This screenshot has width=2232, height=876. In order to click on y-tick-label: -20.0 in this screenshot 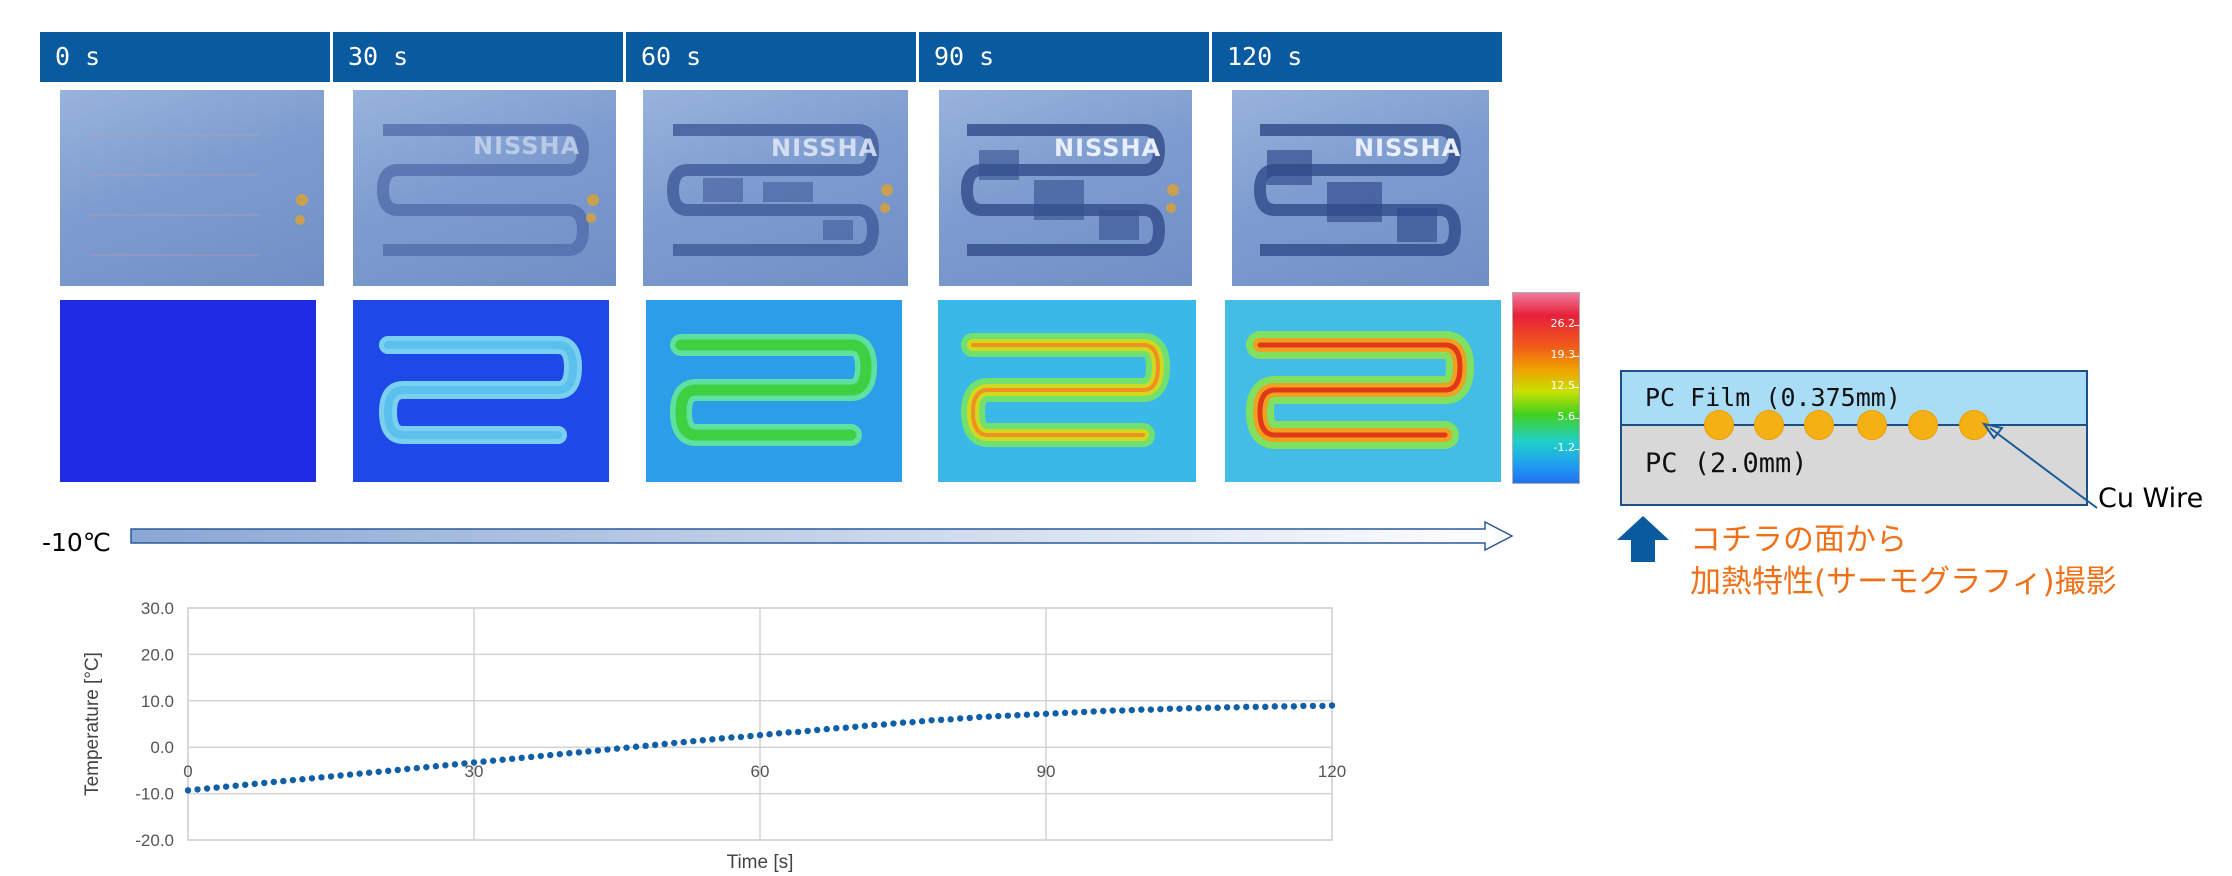, I will do `click(154, 840)`.